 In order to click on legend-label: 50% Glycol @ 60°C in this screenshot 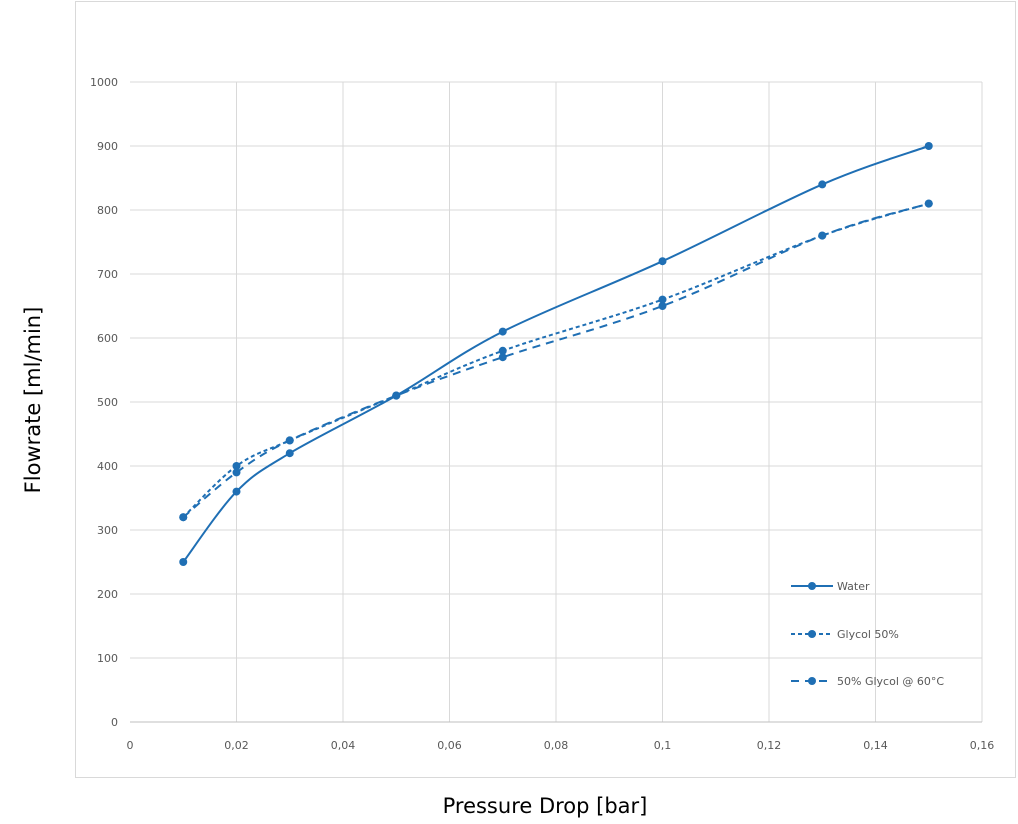, I will do `click(890, 681)`.